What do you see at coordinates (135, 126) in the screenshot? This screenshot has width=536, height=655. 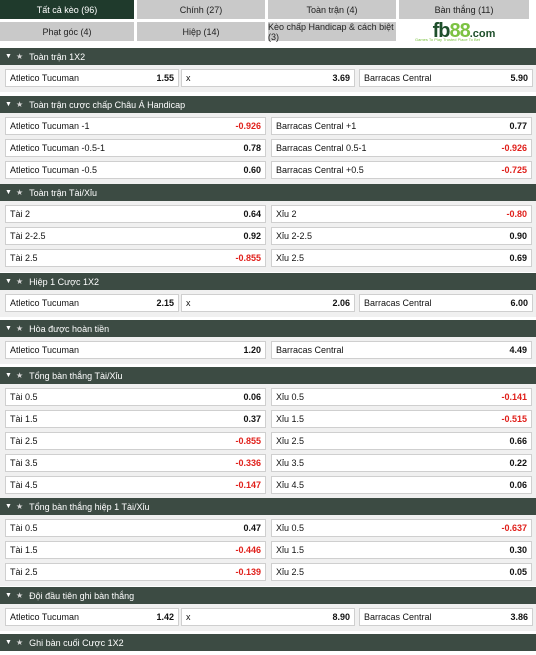 I see `odds-button: Atletico Tucuman -1 -0.926` at bounding box center [135, 126].